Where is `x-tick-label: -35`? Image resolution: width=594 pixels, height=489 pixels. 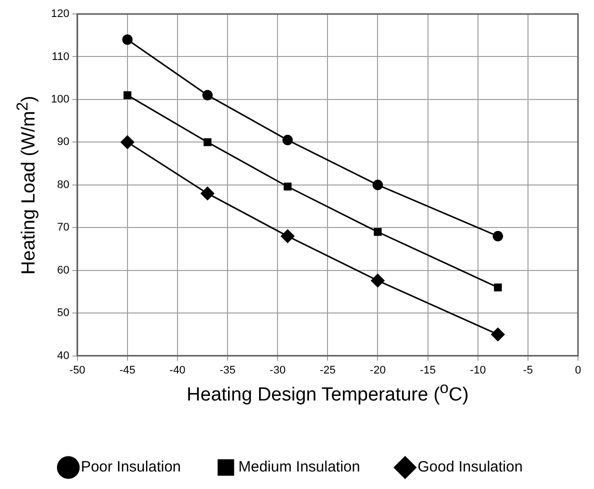
x-tick-label: -35 is located at coordinates (228, 370).